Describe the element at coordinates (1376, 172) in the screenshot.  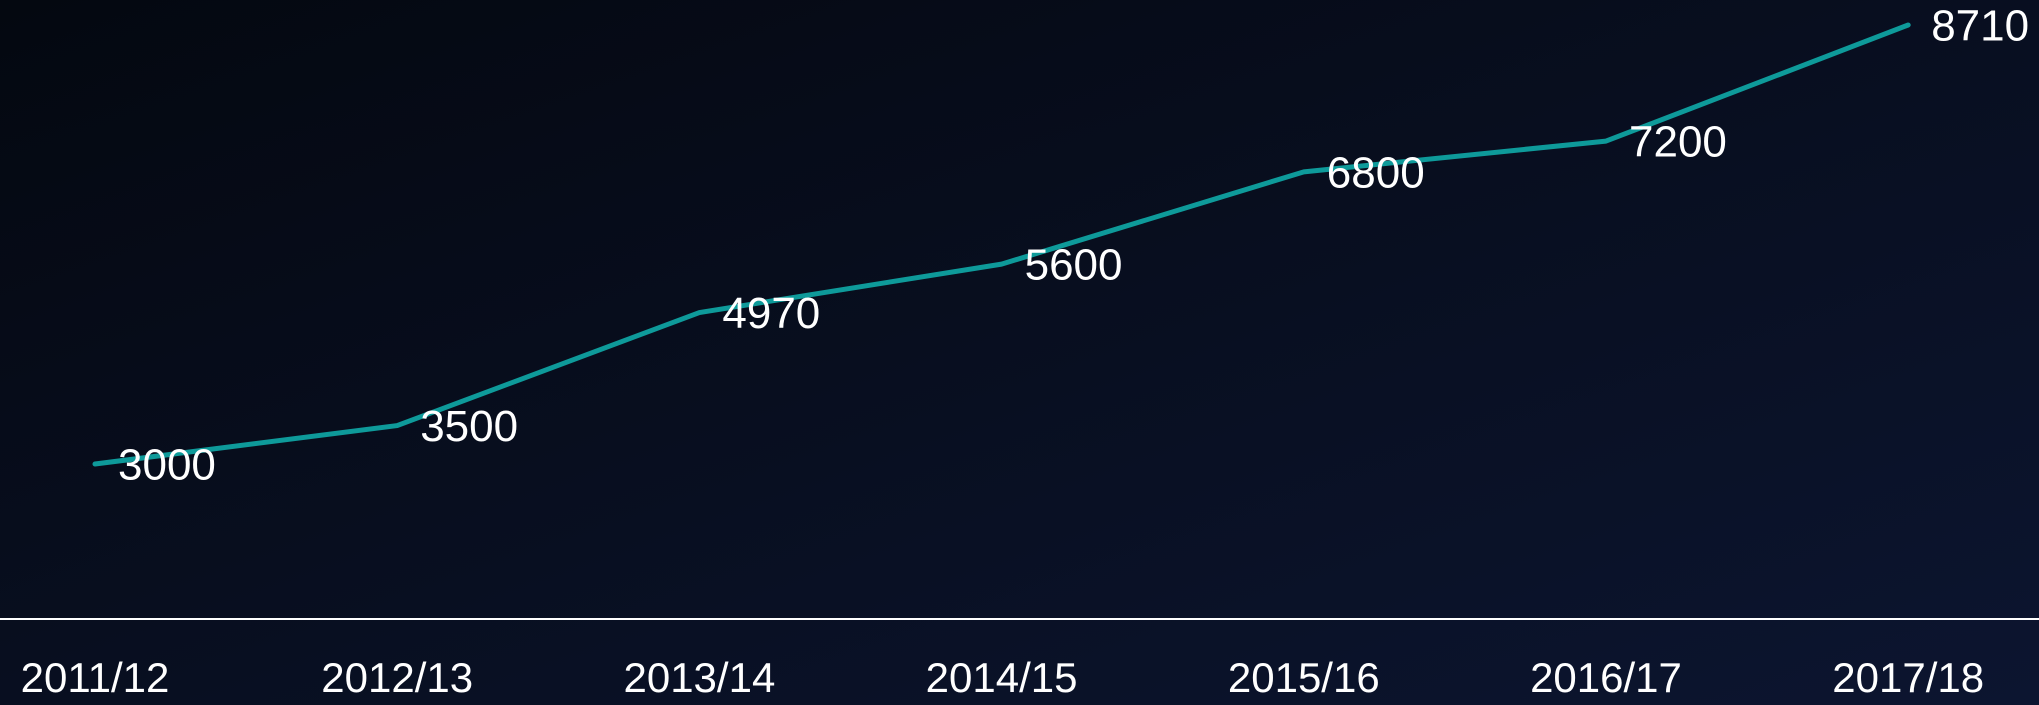
I see `data-label: 6800` at that location.